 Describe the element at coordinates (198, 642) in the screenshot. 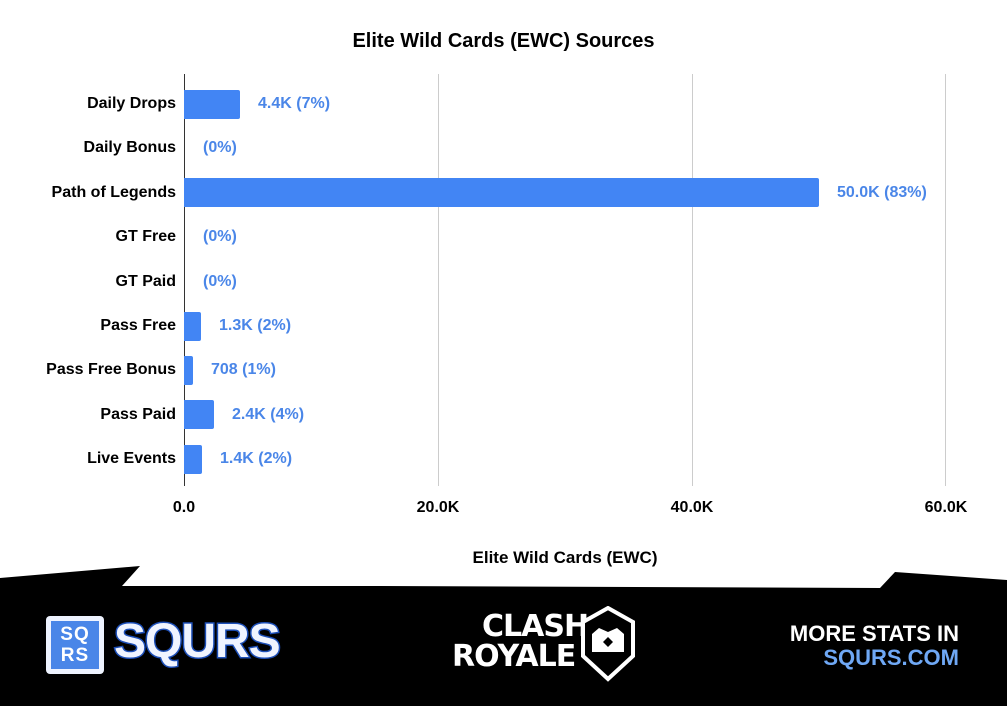

I see `squrs-brand-name: SQURS` at that location.